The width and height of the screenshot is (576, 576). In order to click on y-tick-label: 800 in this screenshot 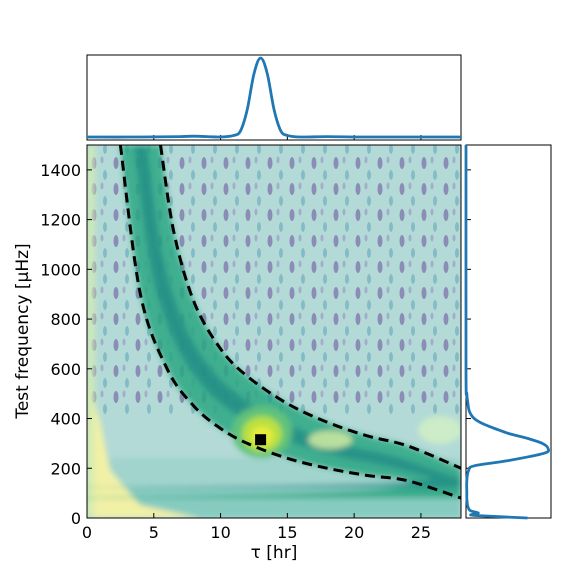, I will do `click(65, 319)`.